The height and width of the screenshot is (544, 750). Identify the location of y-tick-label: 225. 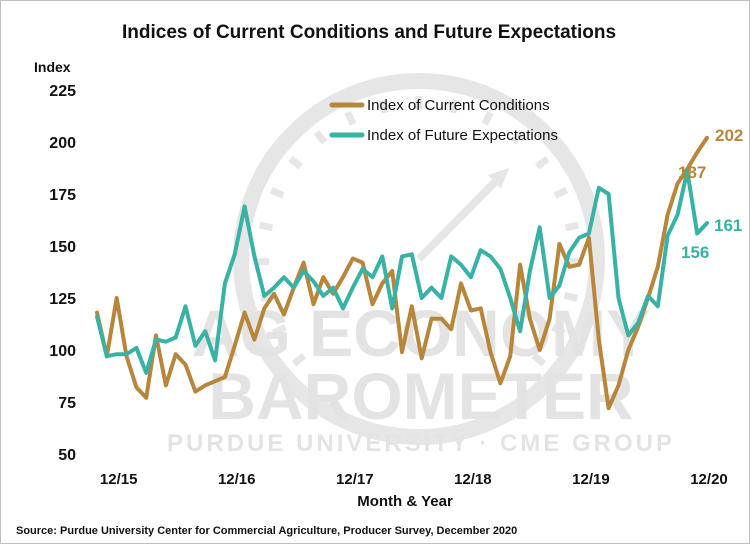
(62, 91).